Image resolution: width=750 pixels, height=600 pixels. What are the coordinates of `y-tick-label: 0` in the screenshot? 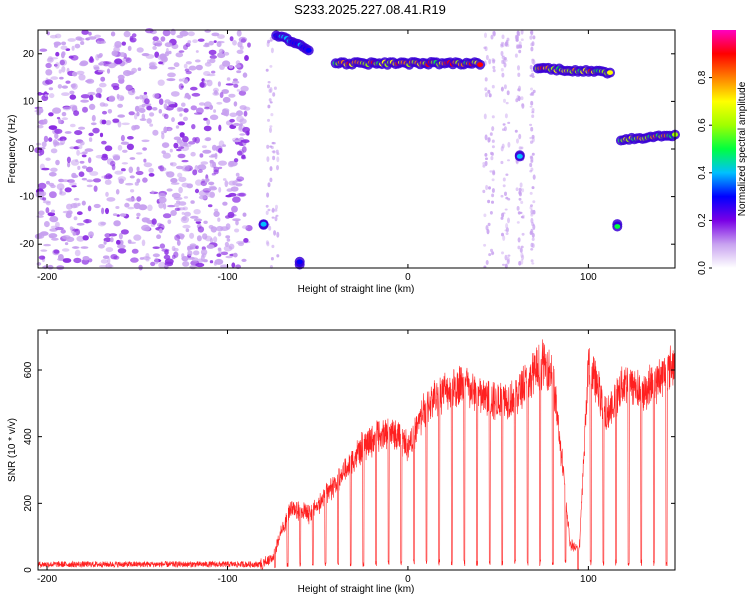 It's located at (31, 149).